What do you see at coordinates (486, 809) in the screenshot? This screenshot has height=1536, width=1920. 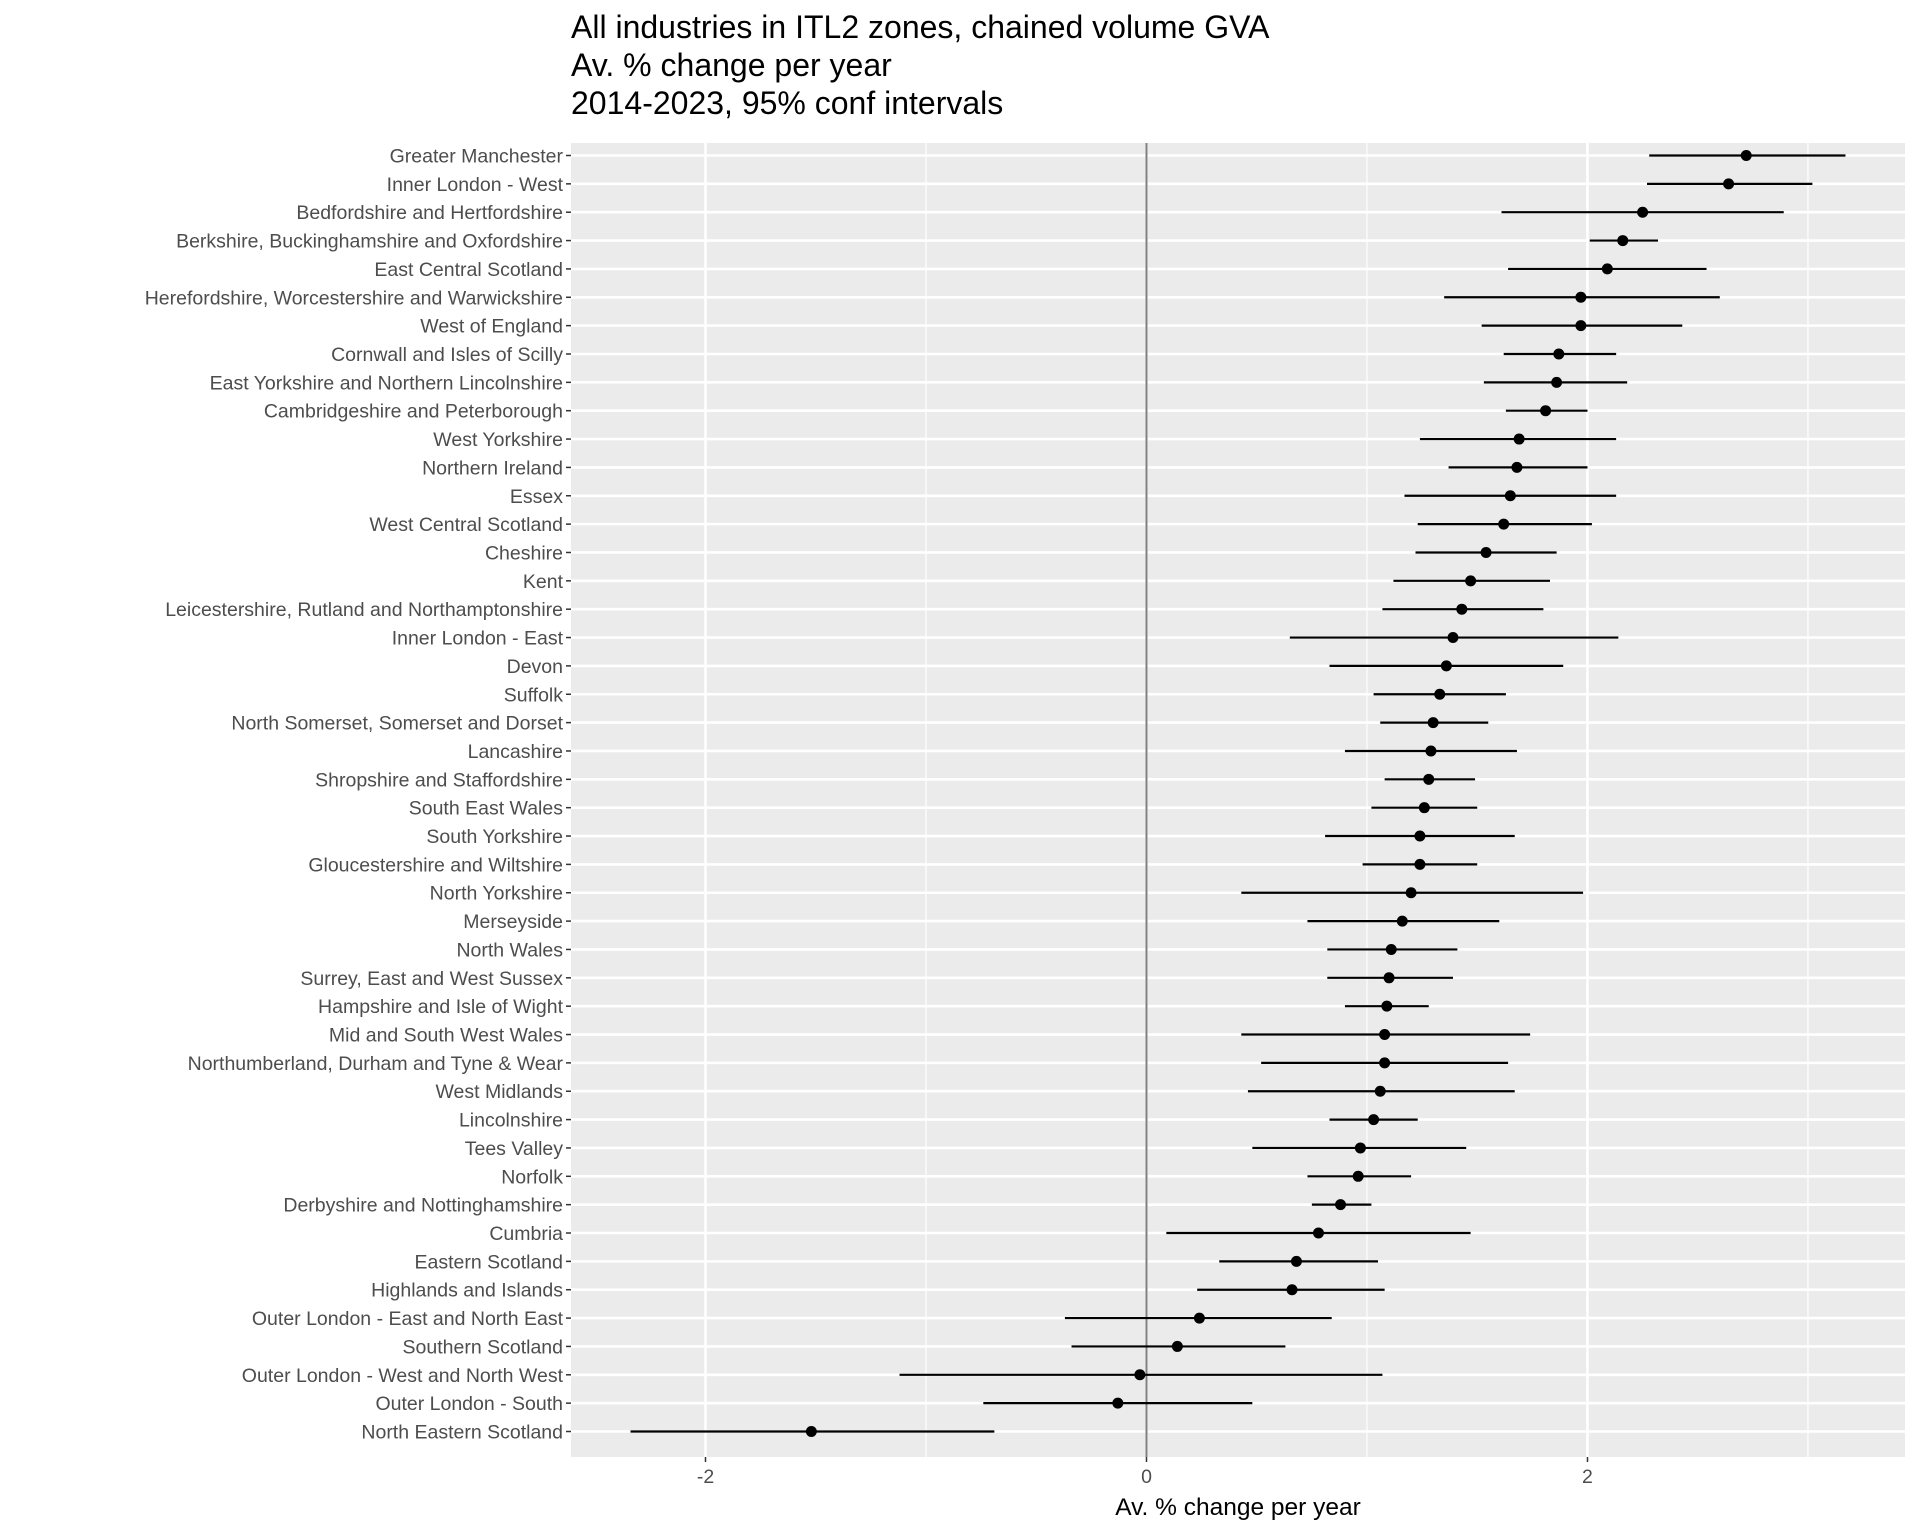 I see `y-tick-label: South East Wales` at bounding box center [486, 809].